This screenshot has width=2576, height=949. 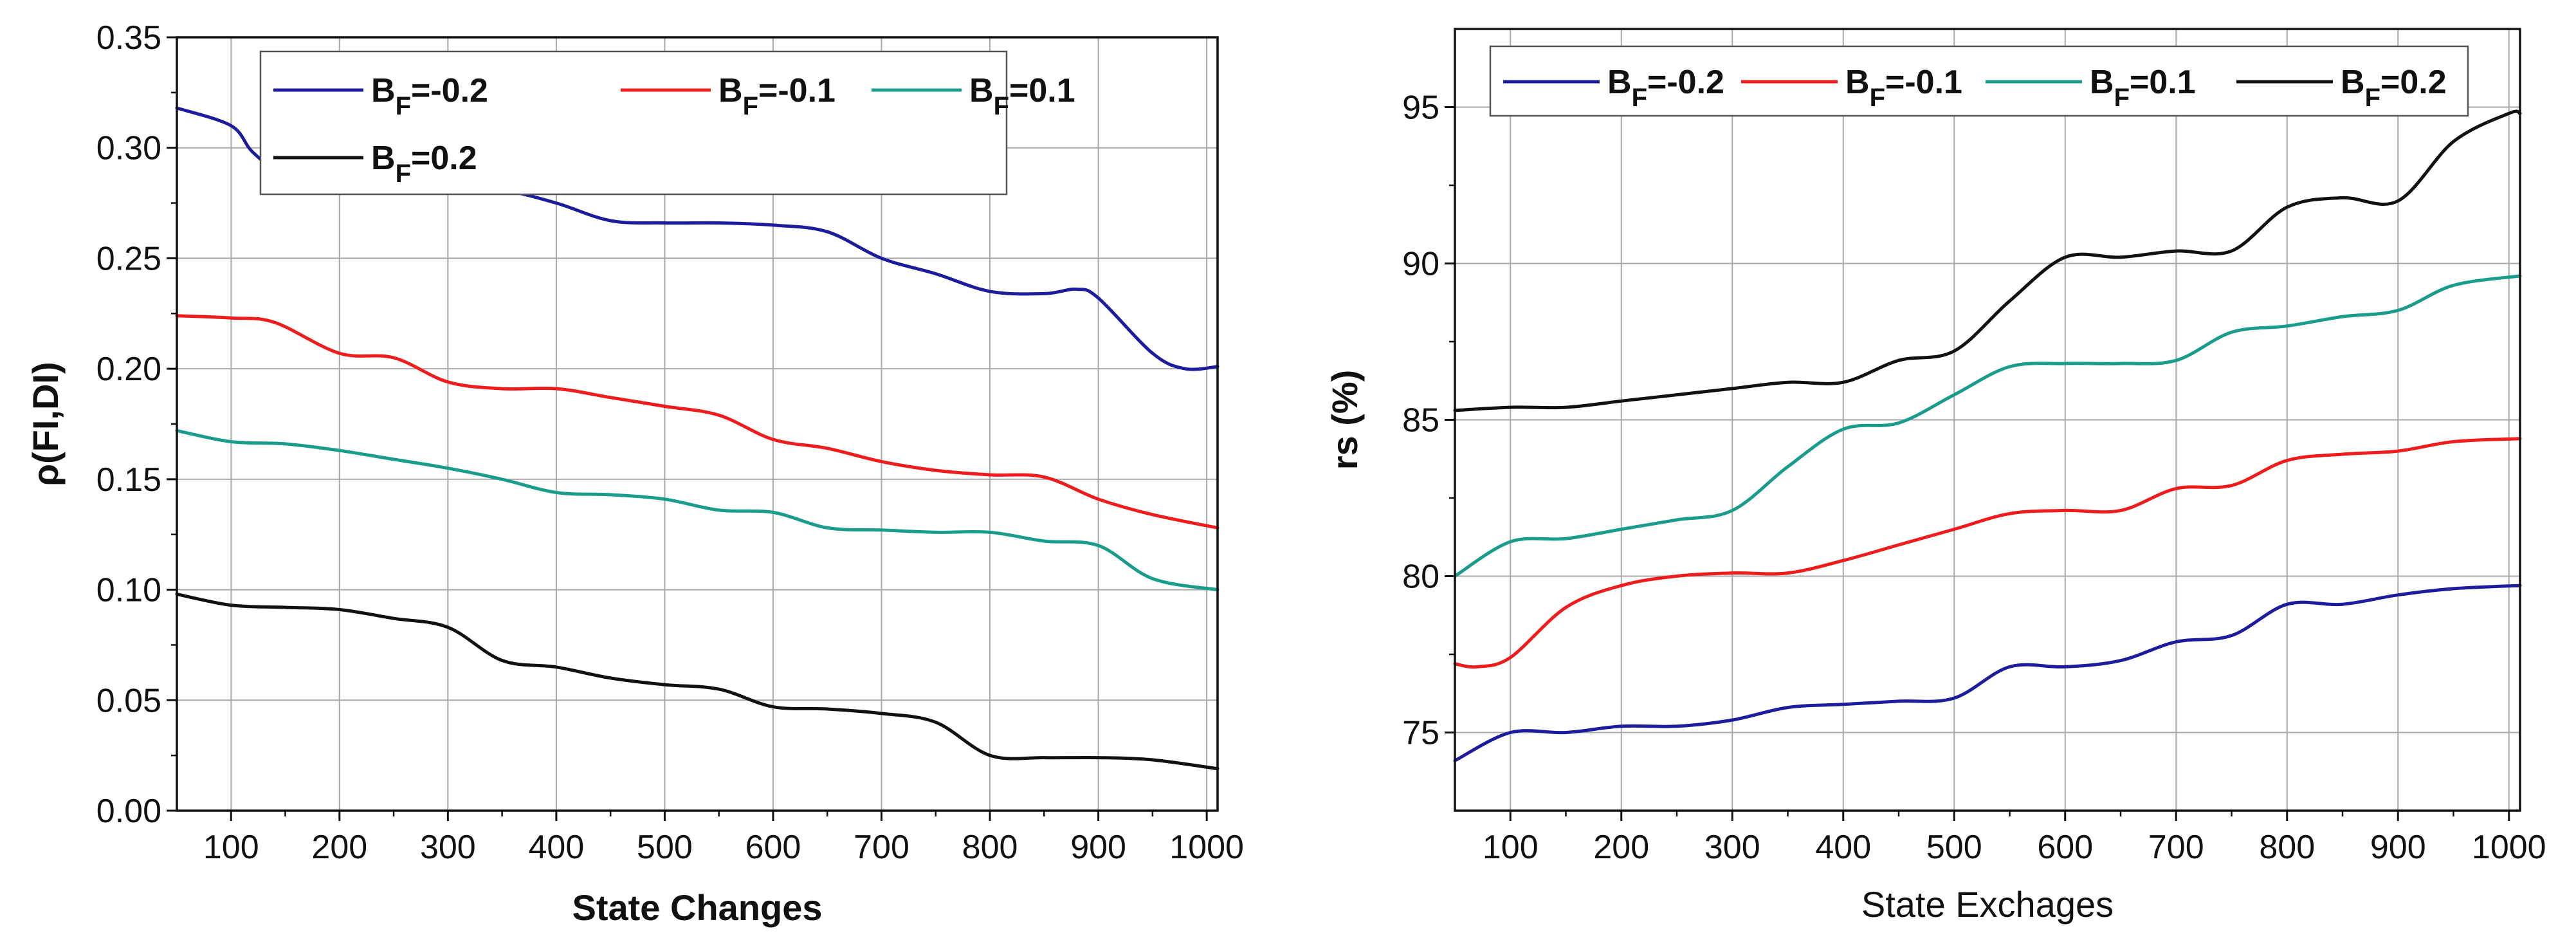 What do you see at coordinates (128, 700) in the screenshot?
I see `y-tick-label: 0.05` at bounding box center [128, 700].